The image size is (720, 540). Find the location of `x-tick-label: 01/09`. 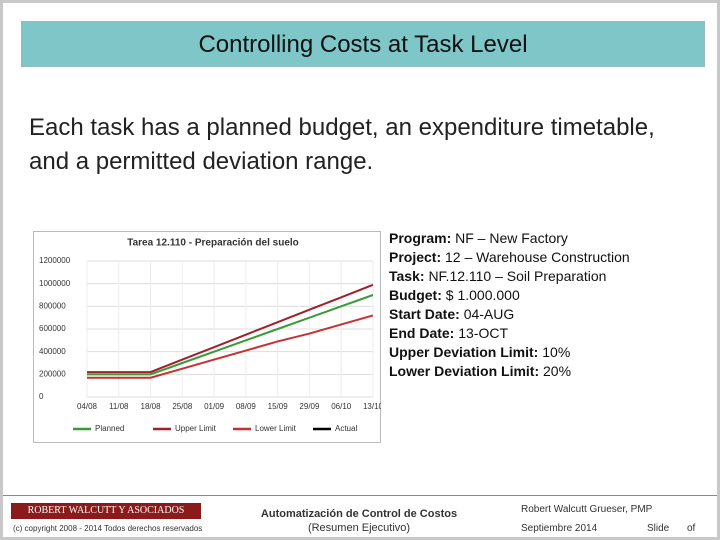

x-tick-label: 01/09 is located at coordinates (214, 406).